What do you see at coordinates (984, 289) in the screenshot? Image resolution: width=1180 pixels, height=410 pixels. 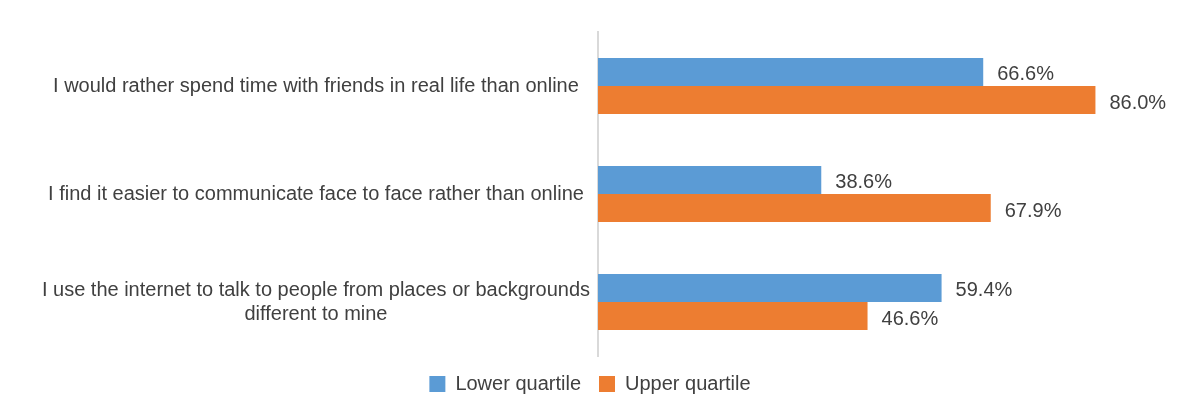 I see `data-label: 59.4%` at bounding box center [984, 289].